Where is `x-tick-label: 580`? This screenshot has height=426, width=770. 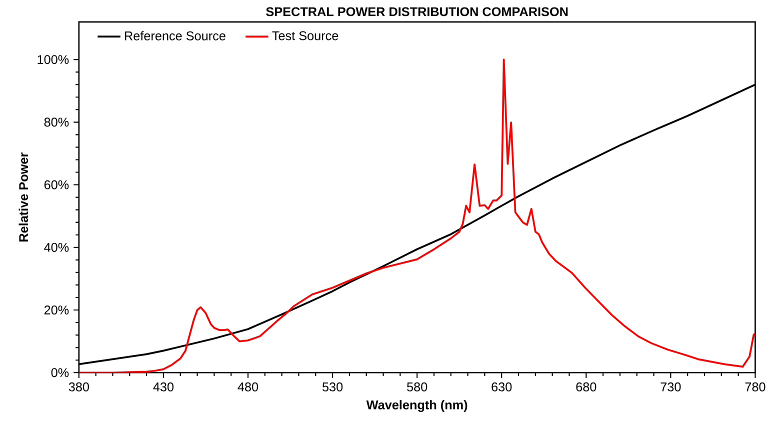
x-tick-label: 580 is located at coordinates (417, 387).